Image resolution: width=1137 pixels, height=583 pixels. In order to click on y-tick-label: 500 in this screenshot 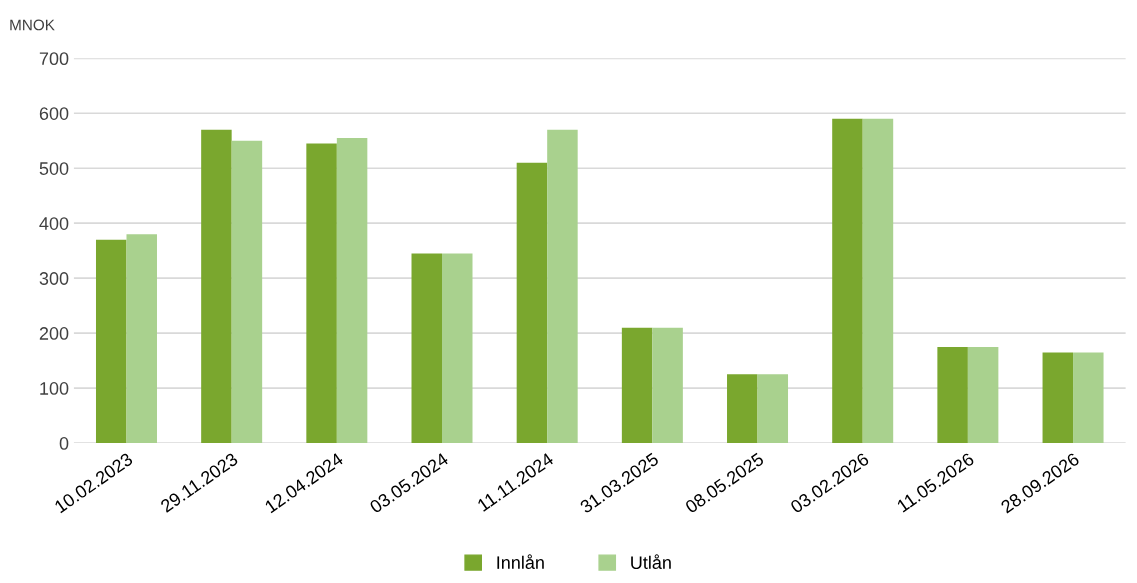, I will do `click(54, 168)`.